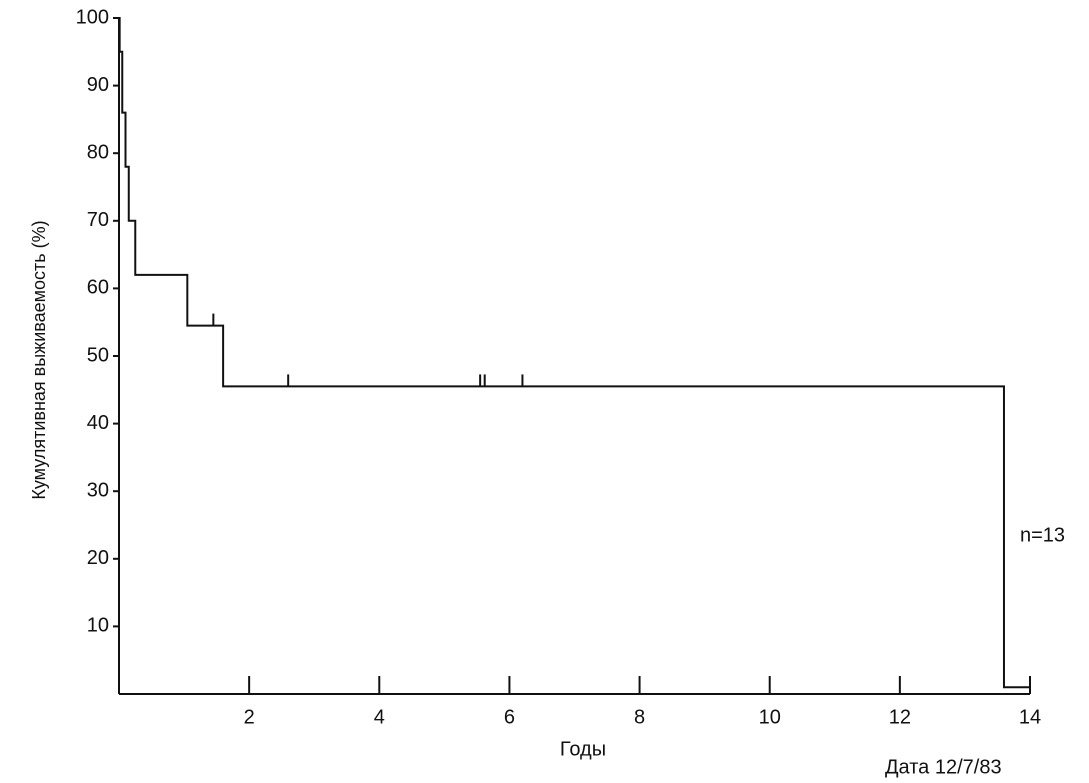 The width and height of the screenshot is (1089, 783). What do you see at coordinates (583, 749) in the screenshot?
I see `x-axis-label: Годы` at bounding box center [583, 749].